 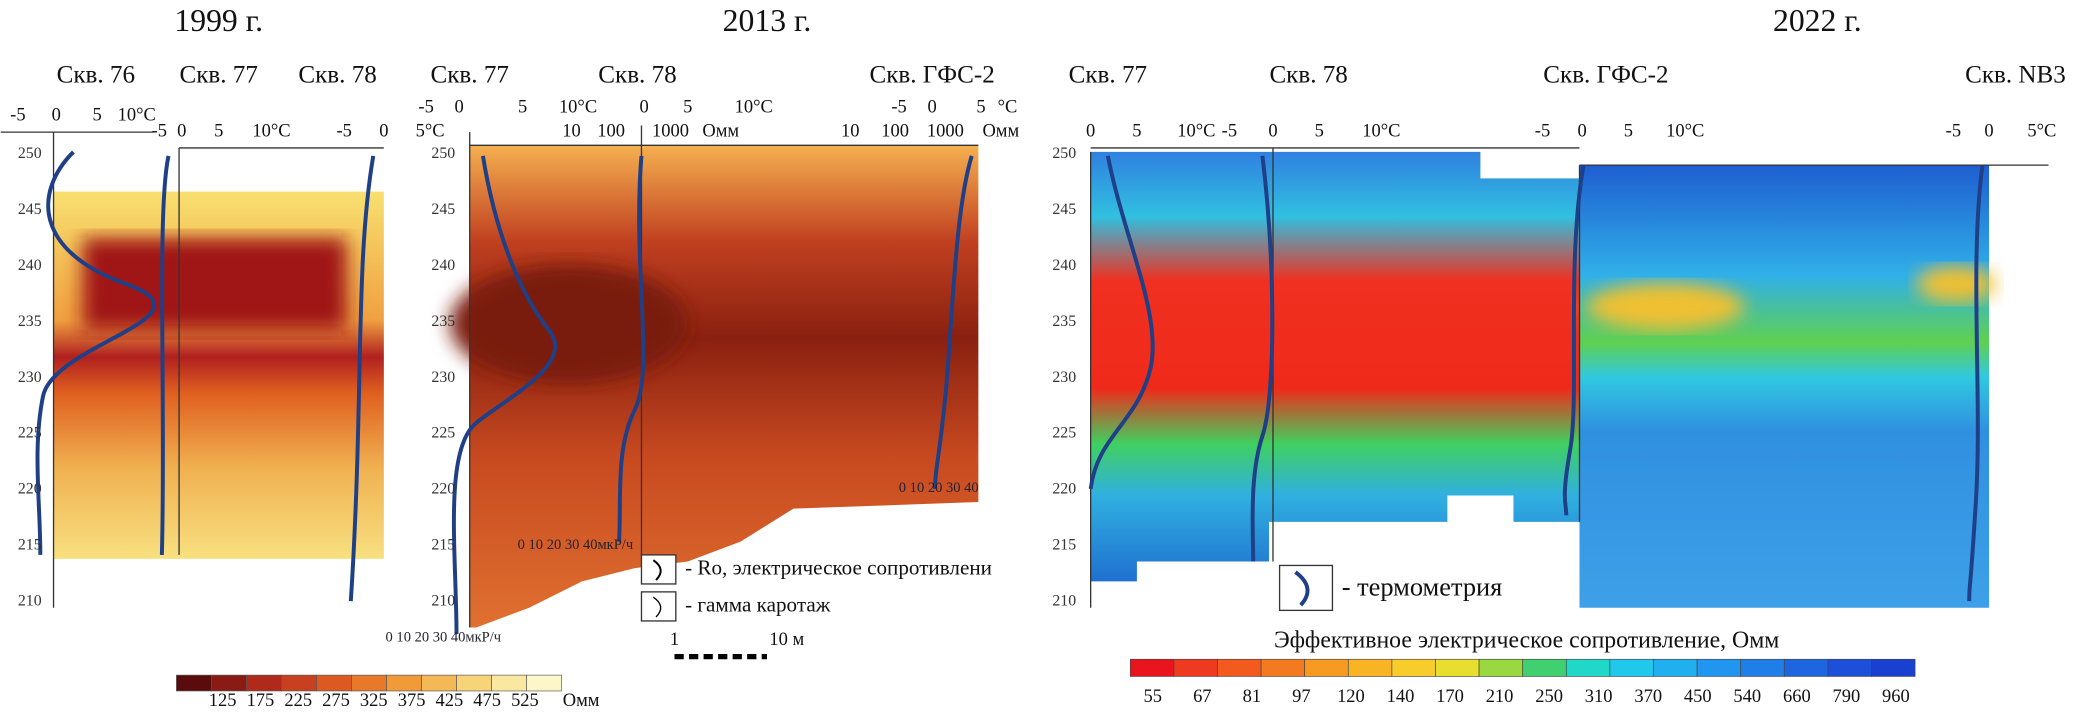 I want to click on well-label: Скв. NB3, so click(x=2015, y=74).